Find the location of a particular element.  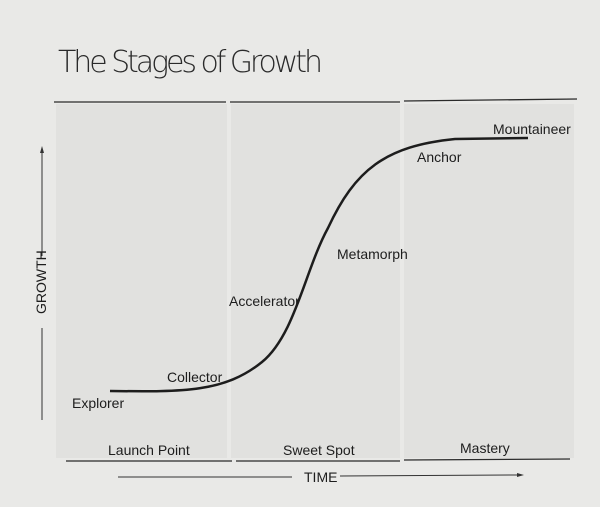

stage-label: Metamorph is located at coordinates (372, 254).